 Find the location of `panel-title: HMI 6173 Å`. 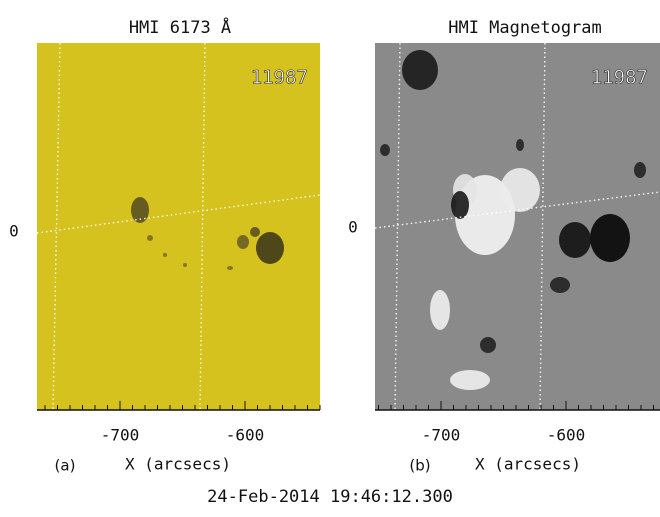

panel-title: HMI 6173 Å is located at coordinates (180, 27).